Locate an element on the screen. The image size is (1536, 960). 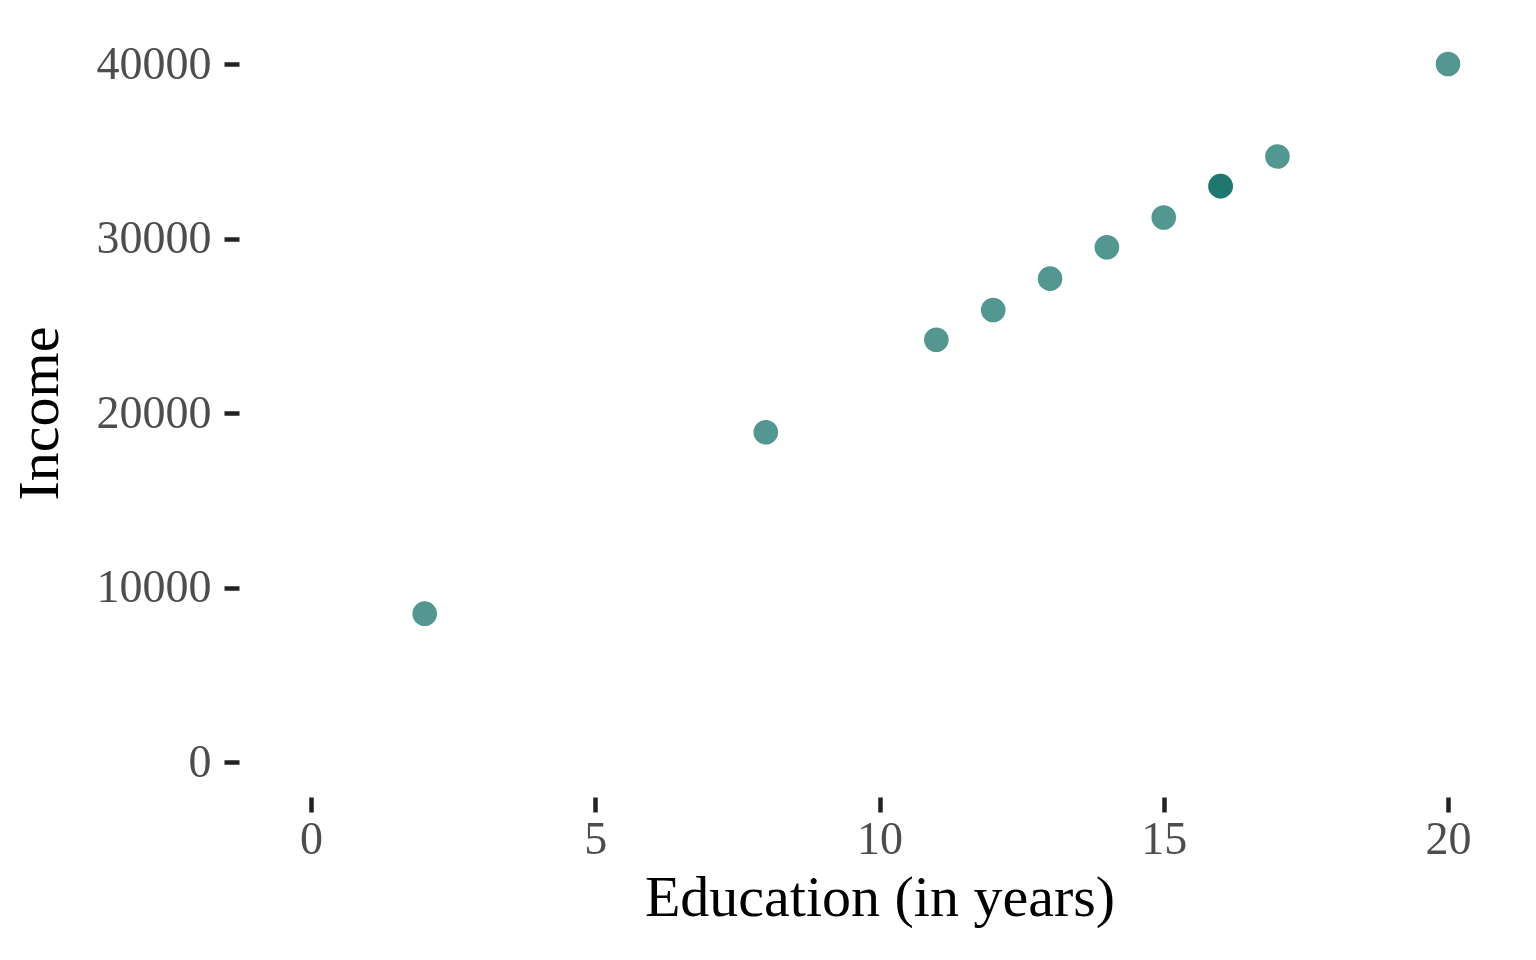
x-tick-label: 10 is located at coordinates (880, 838).